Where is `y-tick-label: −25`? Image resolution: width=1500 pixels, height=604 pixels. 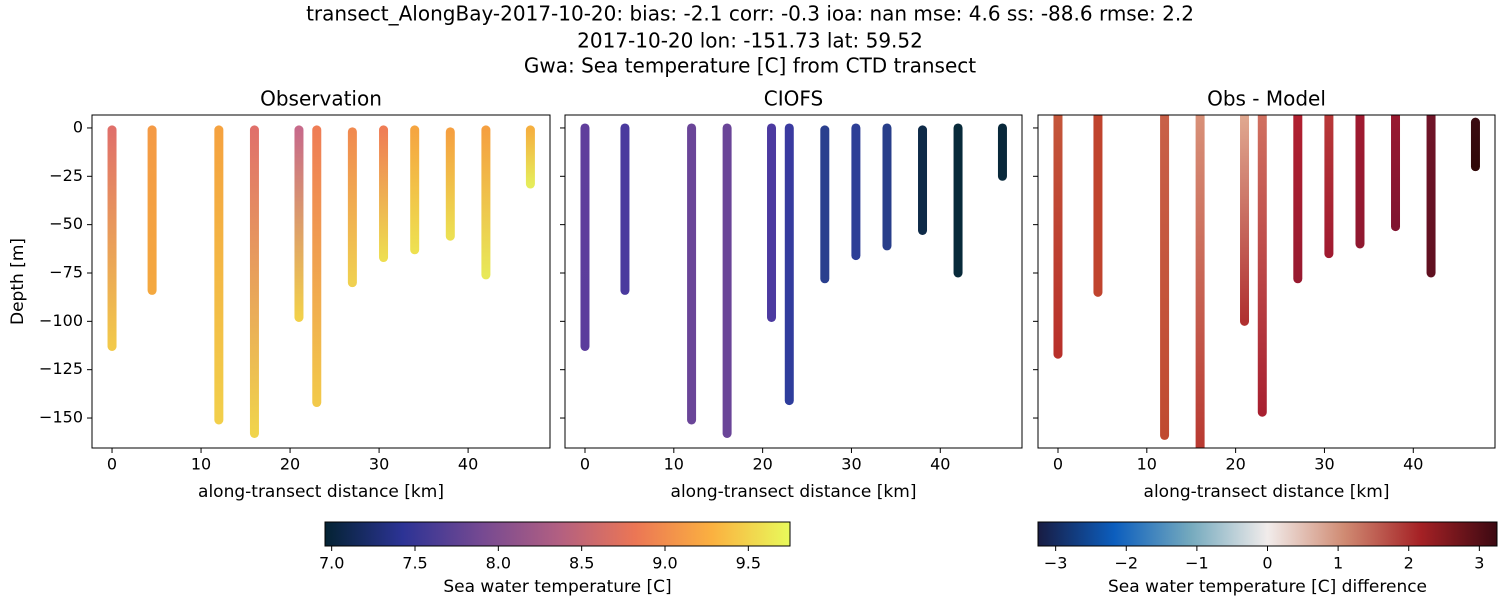 y-tick-label: −25 is located at coordinates (66, 175).